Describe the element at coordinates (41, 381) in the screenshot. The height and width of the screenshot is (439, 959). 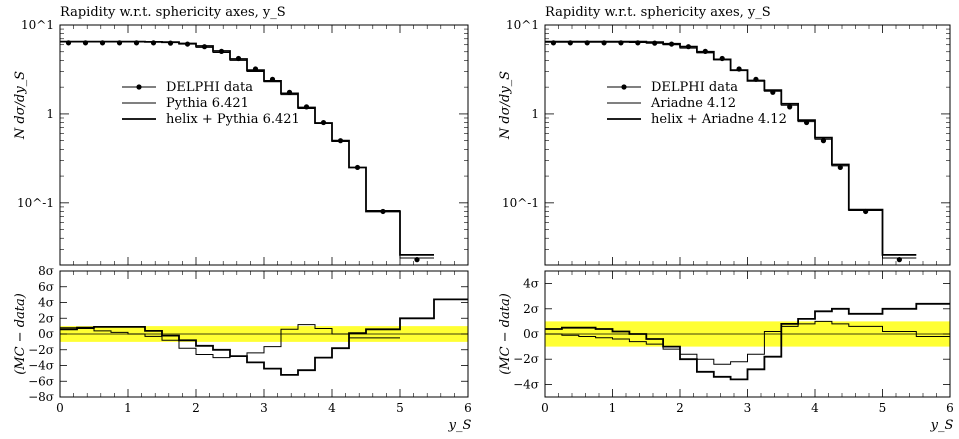
I see `y-tick-label: −6σ` at that location.